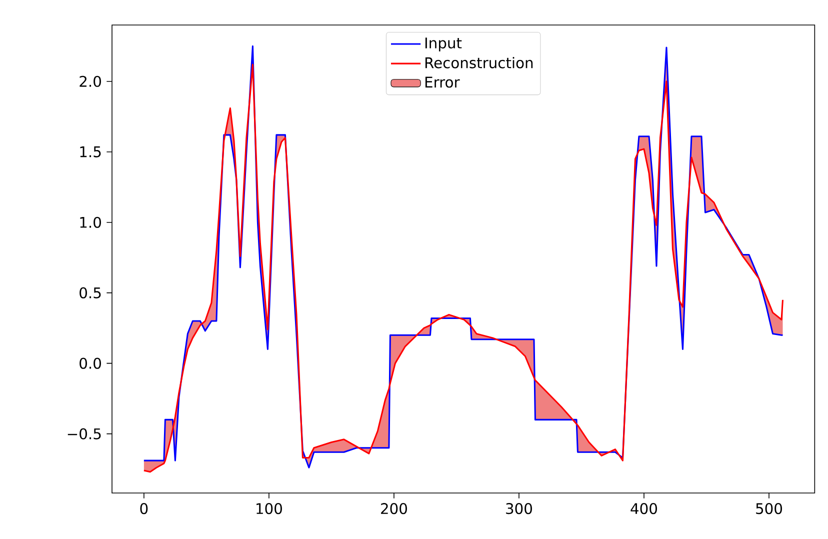 This screenshot has height=539, width=828. What do you see at coordinates (90, 152) in the screenshot?
I see `y-tick-label: 1.5` at bounding box center [90, 152].